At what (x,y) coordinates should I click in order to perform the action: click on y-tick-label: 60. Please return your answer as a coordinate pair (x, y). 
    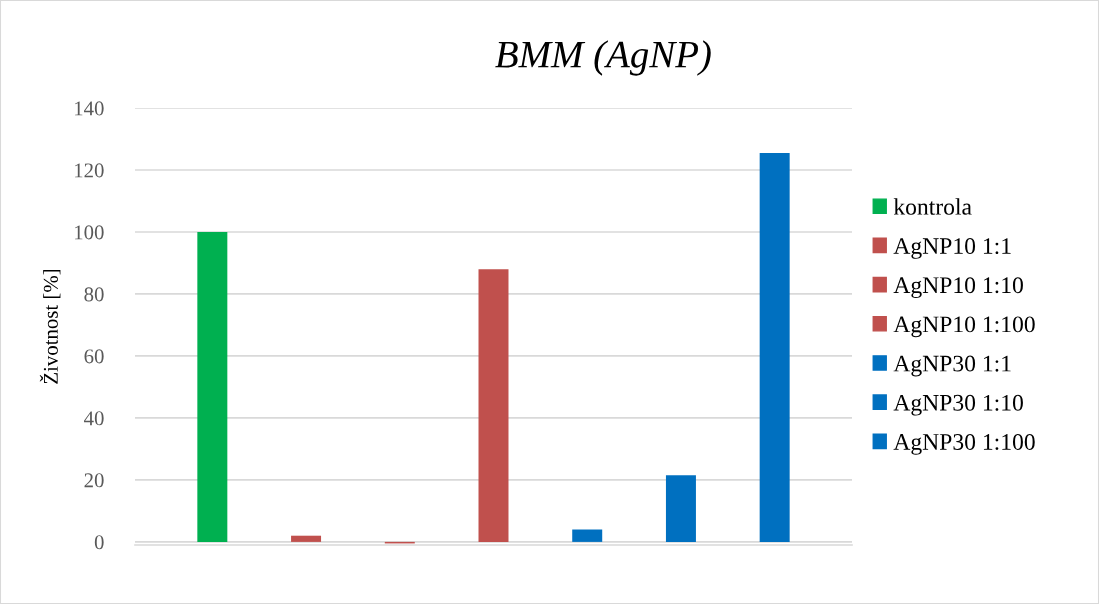
    Looking at the image, I should click on (94, 356).